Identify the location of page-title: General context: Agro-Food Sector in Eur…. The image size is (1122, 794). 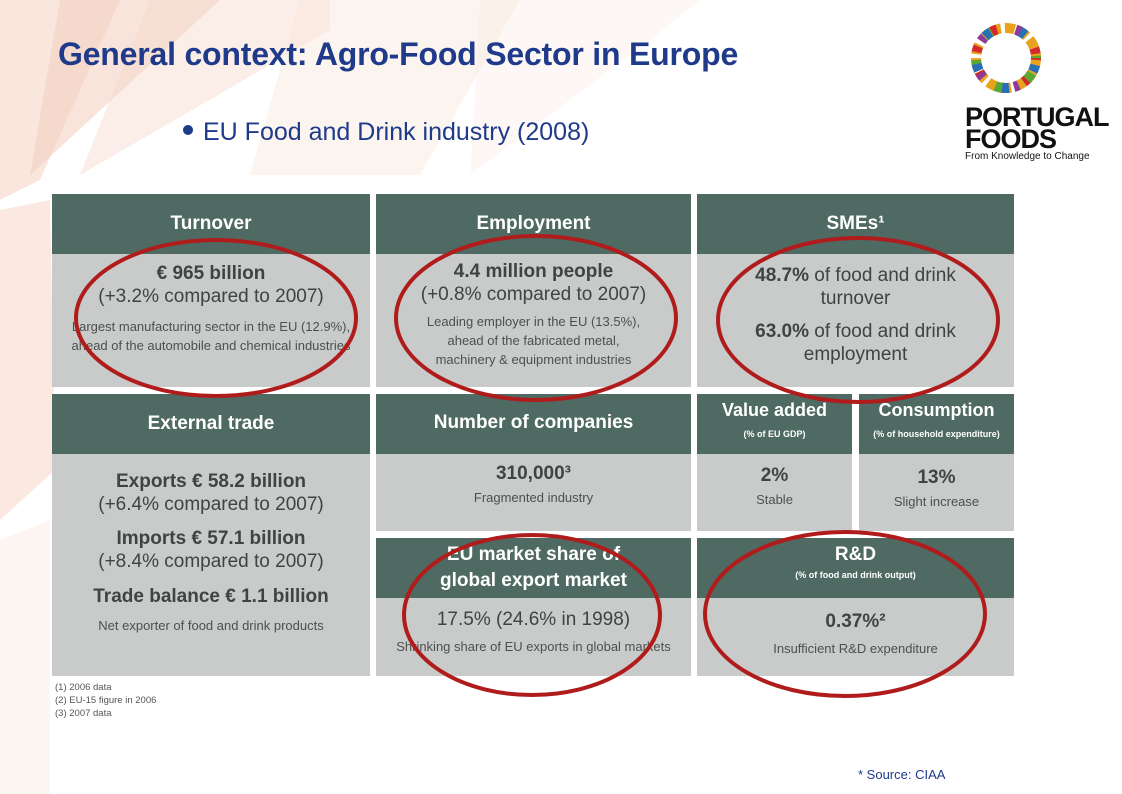
(398, 54).